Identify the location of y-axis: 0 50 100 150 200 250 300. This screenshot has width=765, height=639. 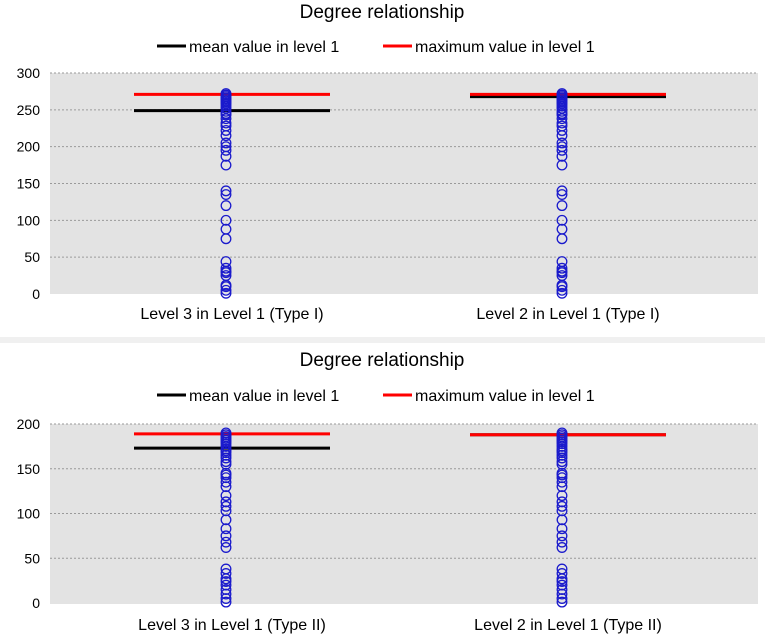
(29, 183).